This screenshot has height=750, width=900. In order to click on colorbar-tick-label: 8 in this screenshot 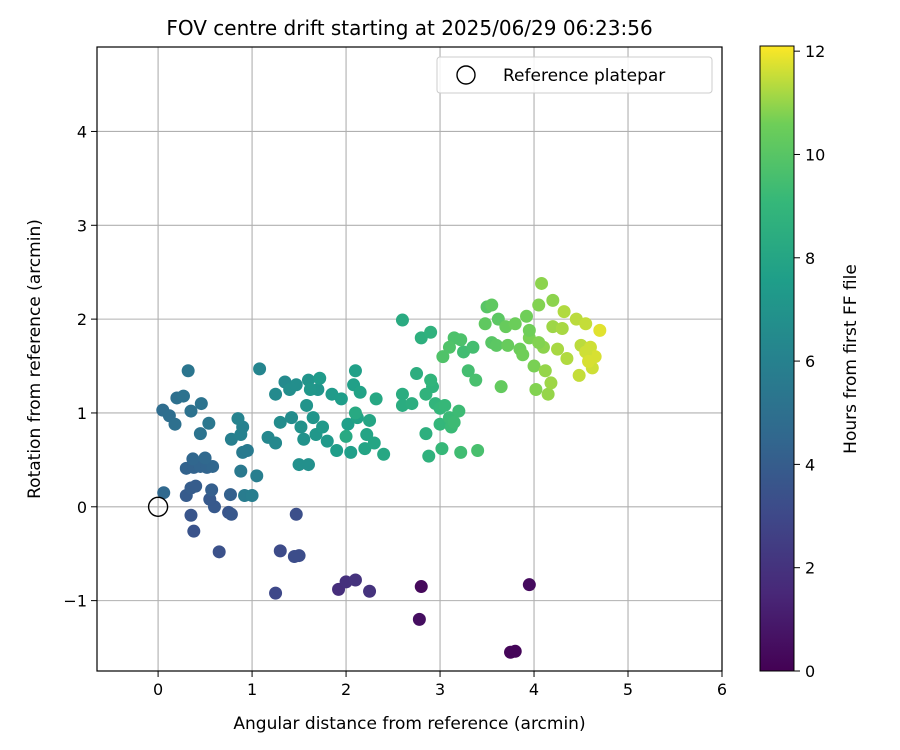, I will do `click(810, 258)`.